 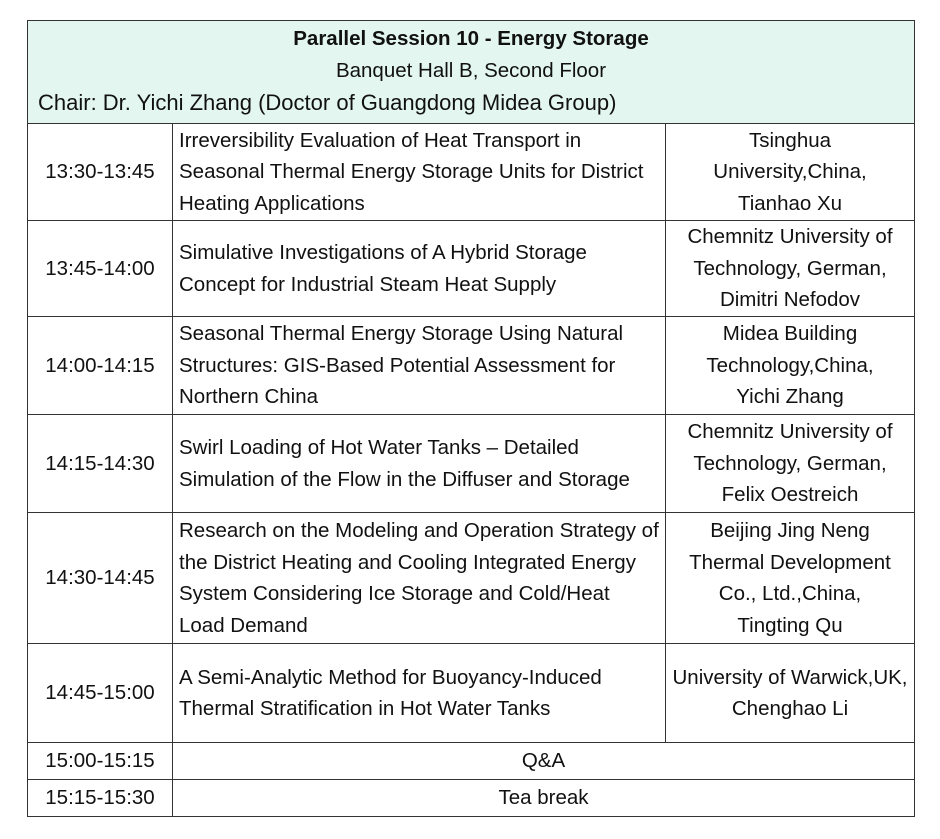 I want to click on time-cell: 14:30-14:45, so click(x=100, y=578).